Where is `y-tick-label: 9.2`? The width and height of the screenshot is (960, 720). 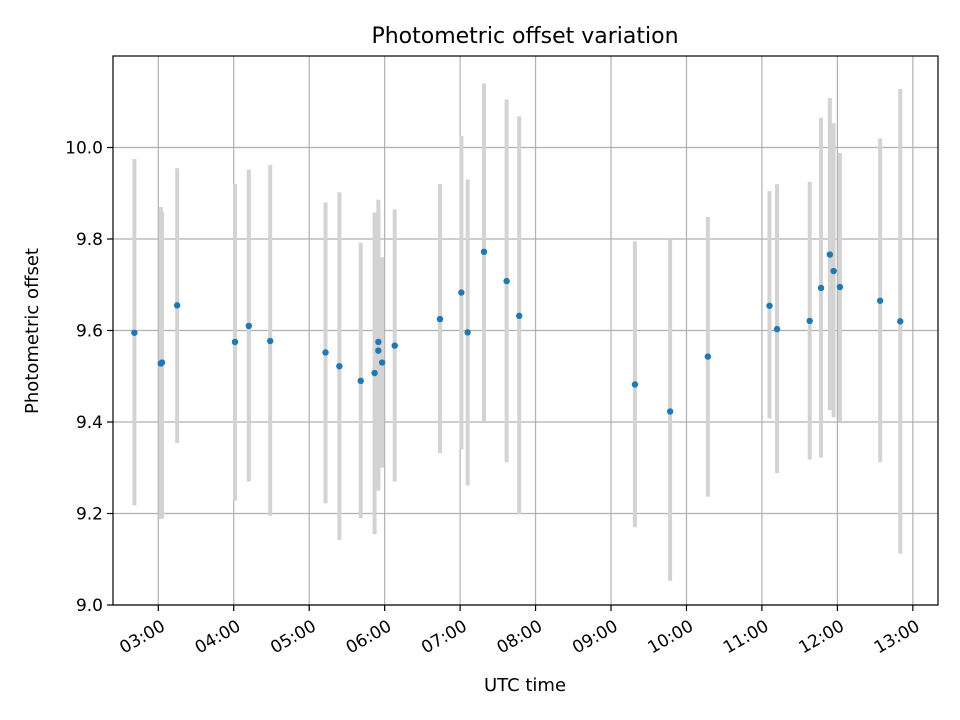
y-tick-label: 9.2 is located at coordinates (89, 515).